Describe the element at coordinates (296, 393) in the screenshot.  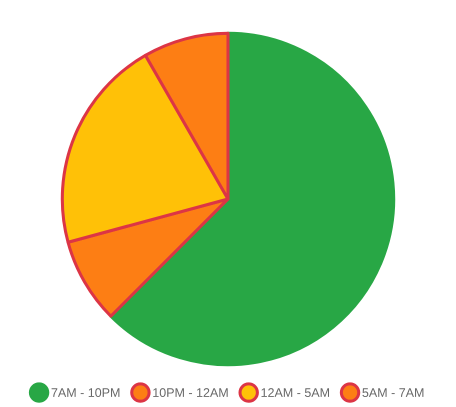
I see `legend-label: 12AM - 5AM` at that location.